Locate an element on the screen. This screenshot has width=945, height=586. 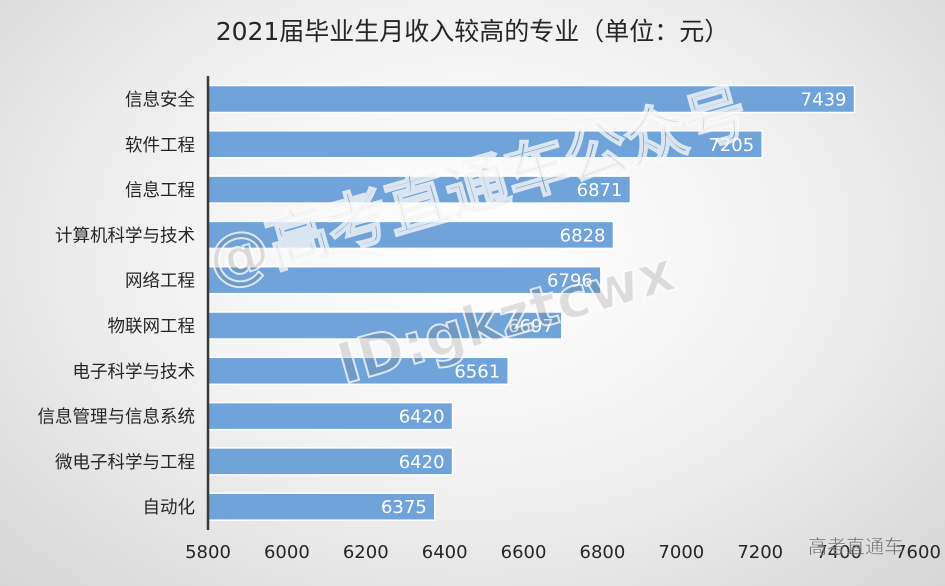
x-tick-label: 6800 is located at coordinates (603, 552).